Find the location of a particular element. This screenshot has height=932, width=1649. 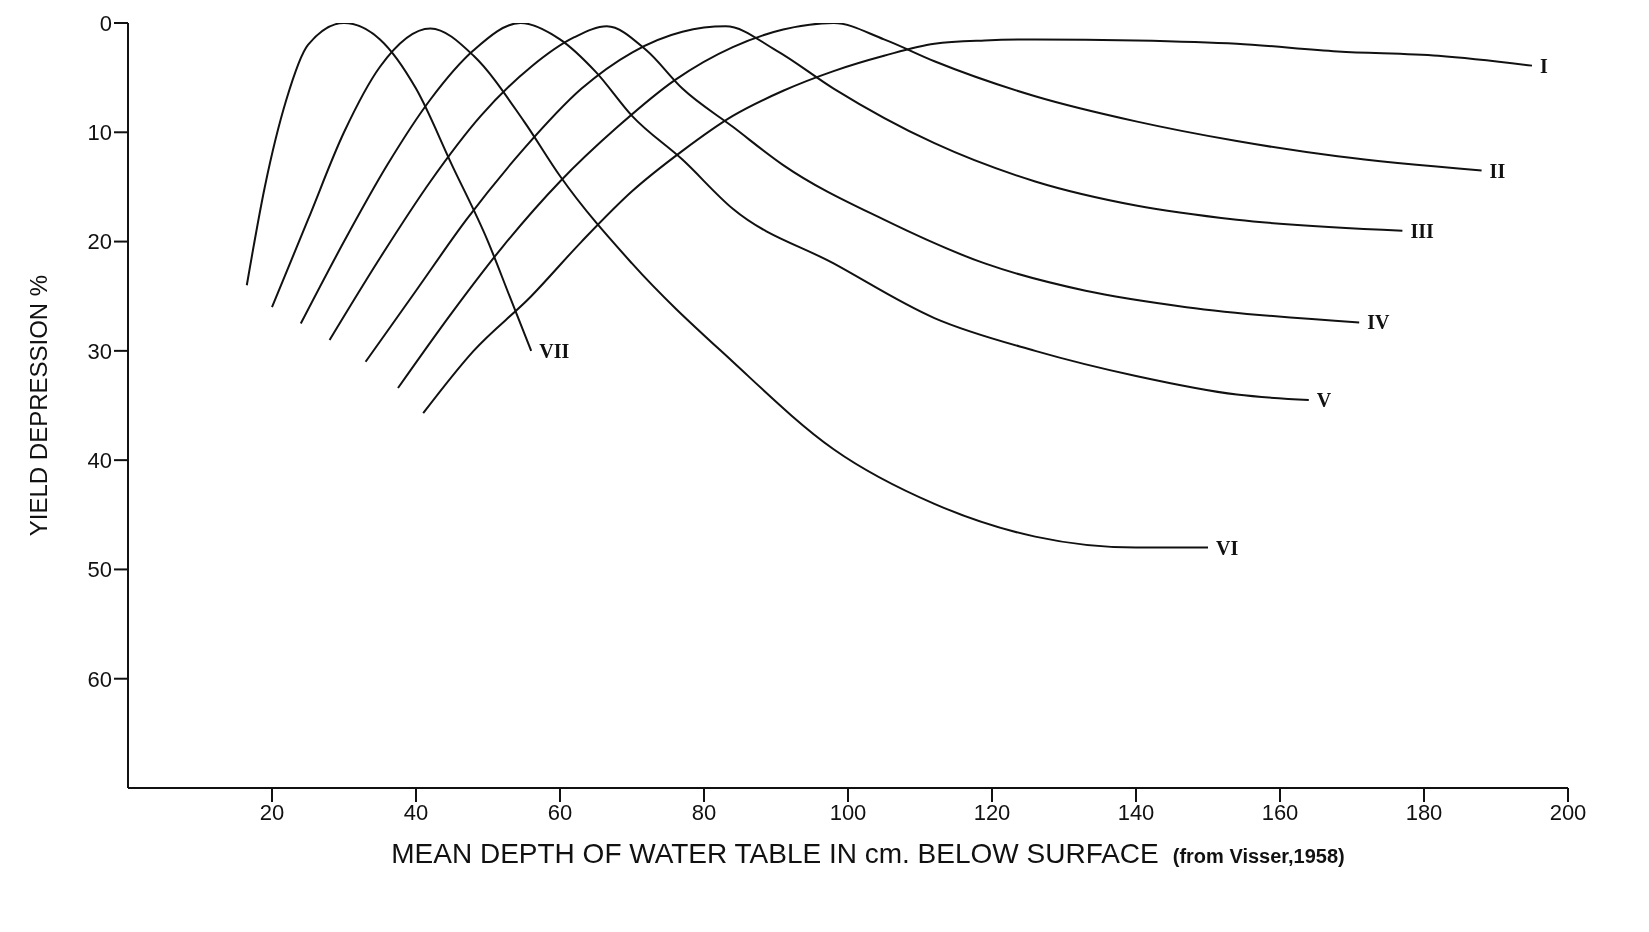

x-tick-label: 60 is located at coordinates (560, 812).